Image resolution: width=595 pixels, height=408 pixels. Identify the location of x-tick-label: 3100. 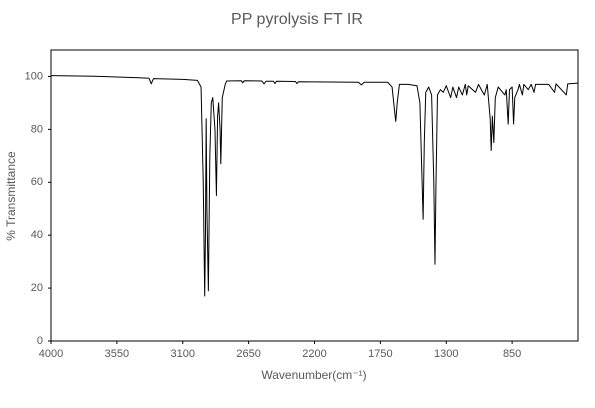
(183, 354).